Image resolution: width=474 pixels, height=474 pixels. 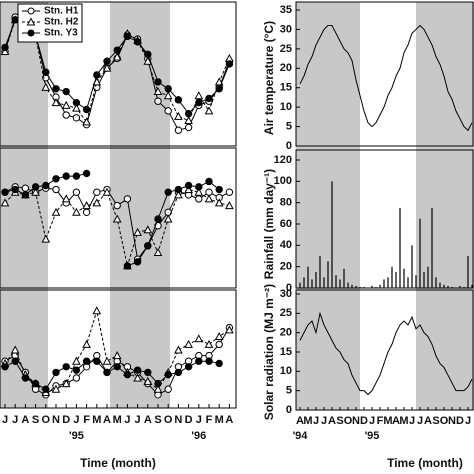 I want to click on y-tick-label: 5, so click(x=289, y=391).